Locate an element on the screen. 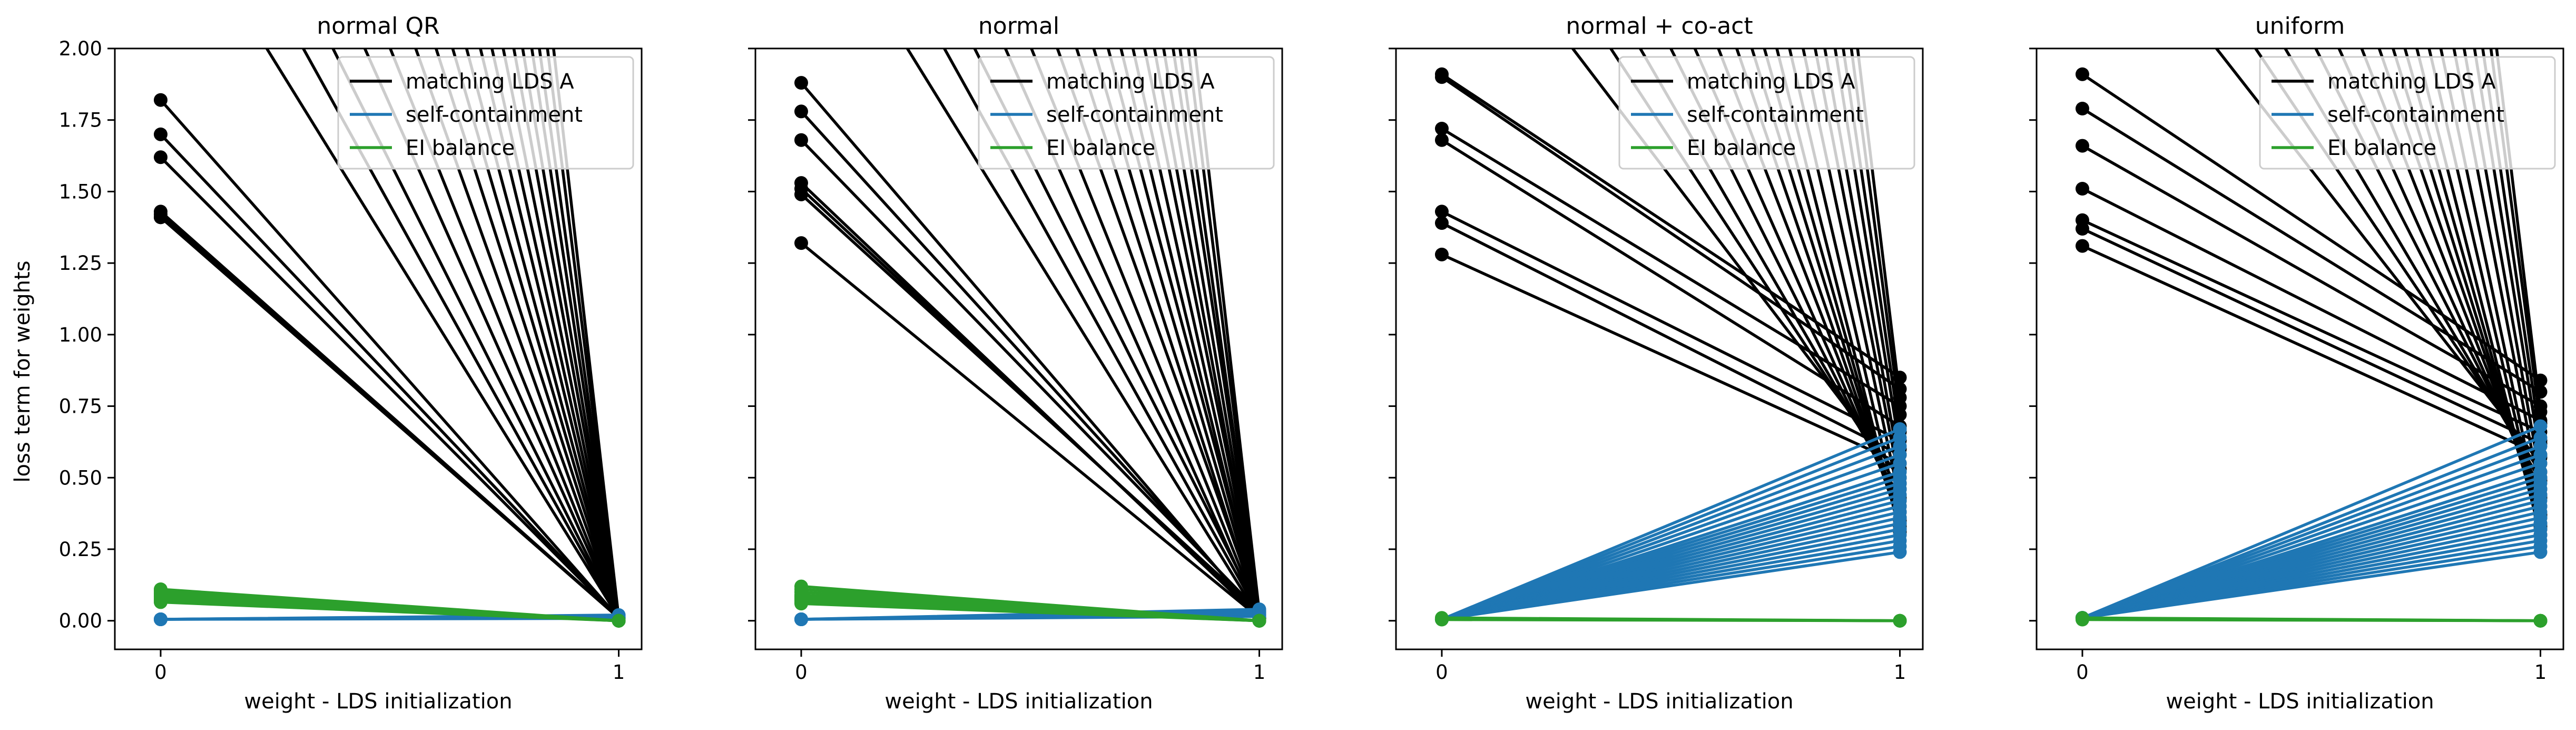 Image resolution: width=2576 pixels, height=730 pixels. y-tick-label: 1.25 is located at coordinates (80, 264).